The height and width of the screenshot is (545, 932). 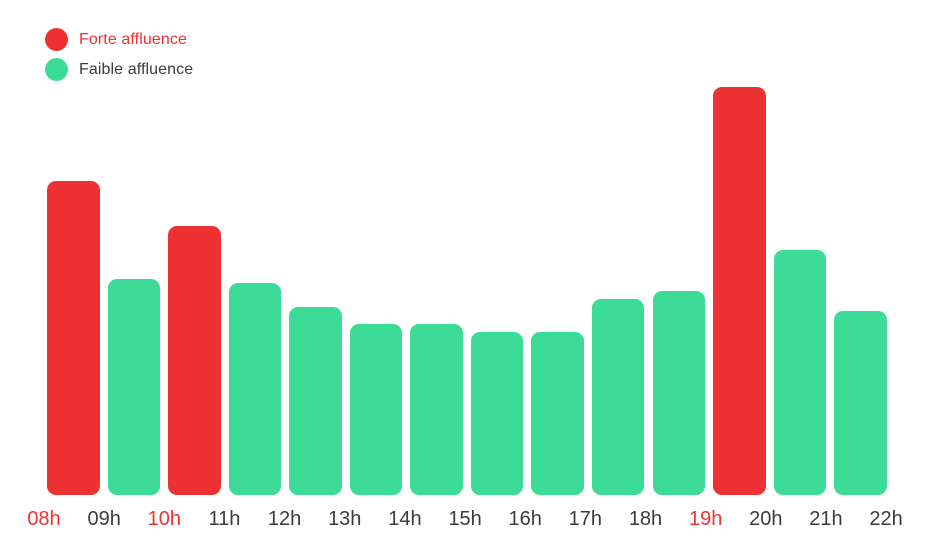 I want to click on x-tick-12h: 12h, so click(x=284, y=519).